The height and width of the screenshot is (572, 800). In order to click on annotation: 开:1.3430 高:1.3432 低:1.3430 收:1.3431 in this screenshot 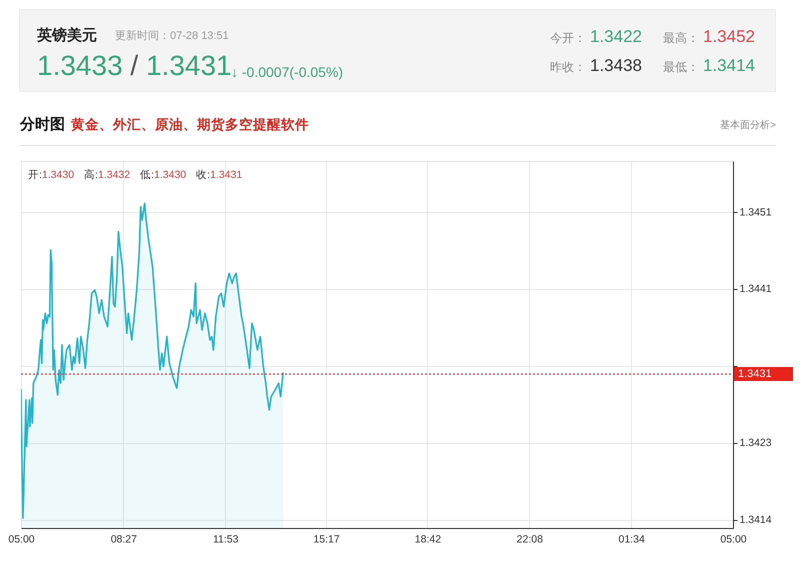, I will do `click(135, 175)`.